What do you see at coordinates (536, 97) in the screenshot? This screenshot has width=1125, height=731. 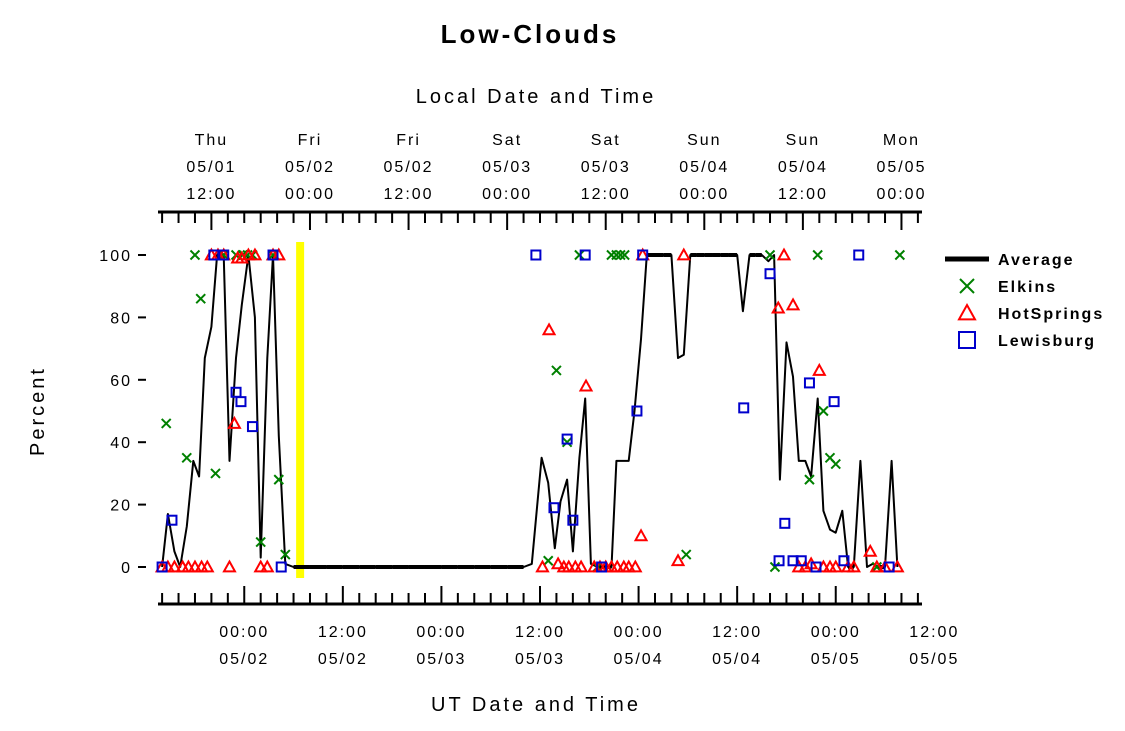 I see `top-axis-title: Local Date and Time` at bounding box center [536, 97].